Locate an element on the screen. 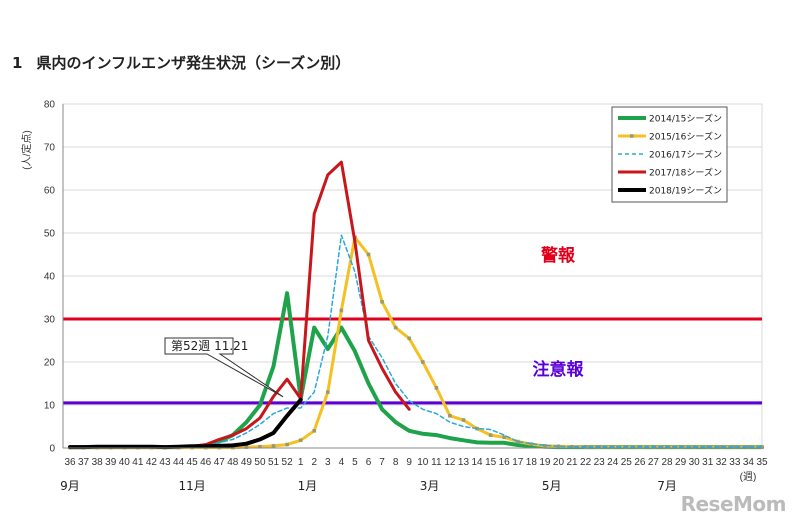  x-tick-label: 32 is located at coordinates (722, 462).